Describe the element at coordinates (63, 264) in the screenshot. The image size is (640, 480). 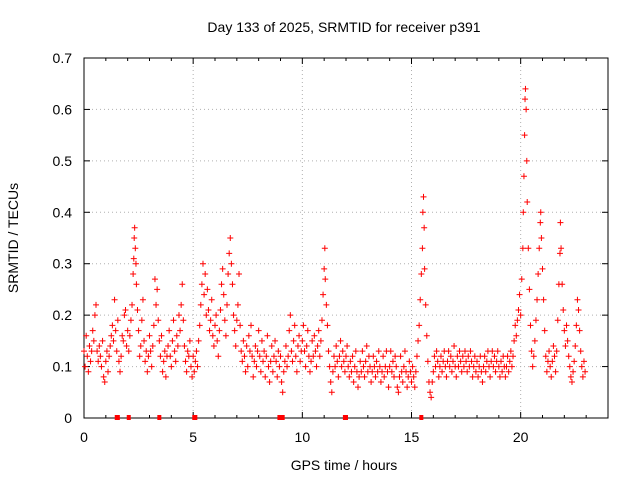
I see `y-tick-label: 0.3` at that location.